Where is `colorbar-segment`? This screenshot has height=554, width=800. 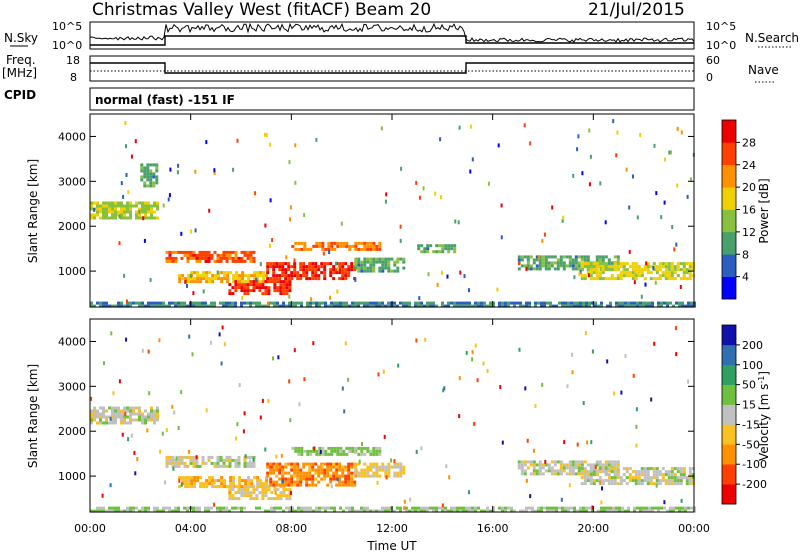 colorbar-segment is located at coordinates (729, 265).